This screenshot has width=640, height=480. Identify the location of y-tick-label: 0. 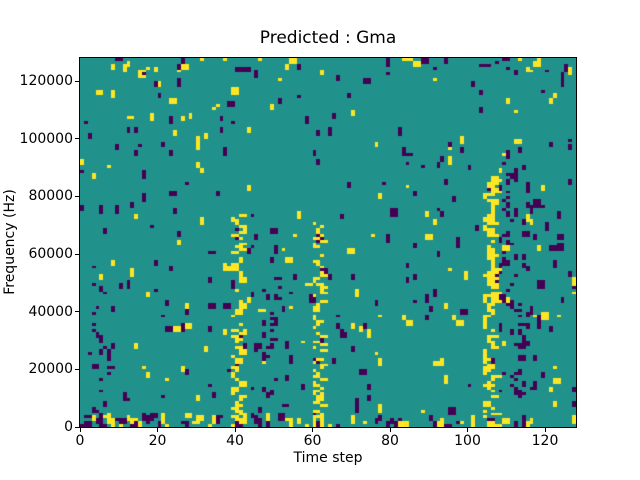
(68, 427).